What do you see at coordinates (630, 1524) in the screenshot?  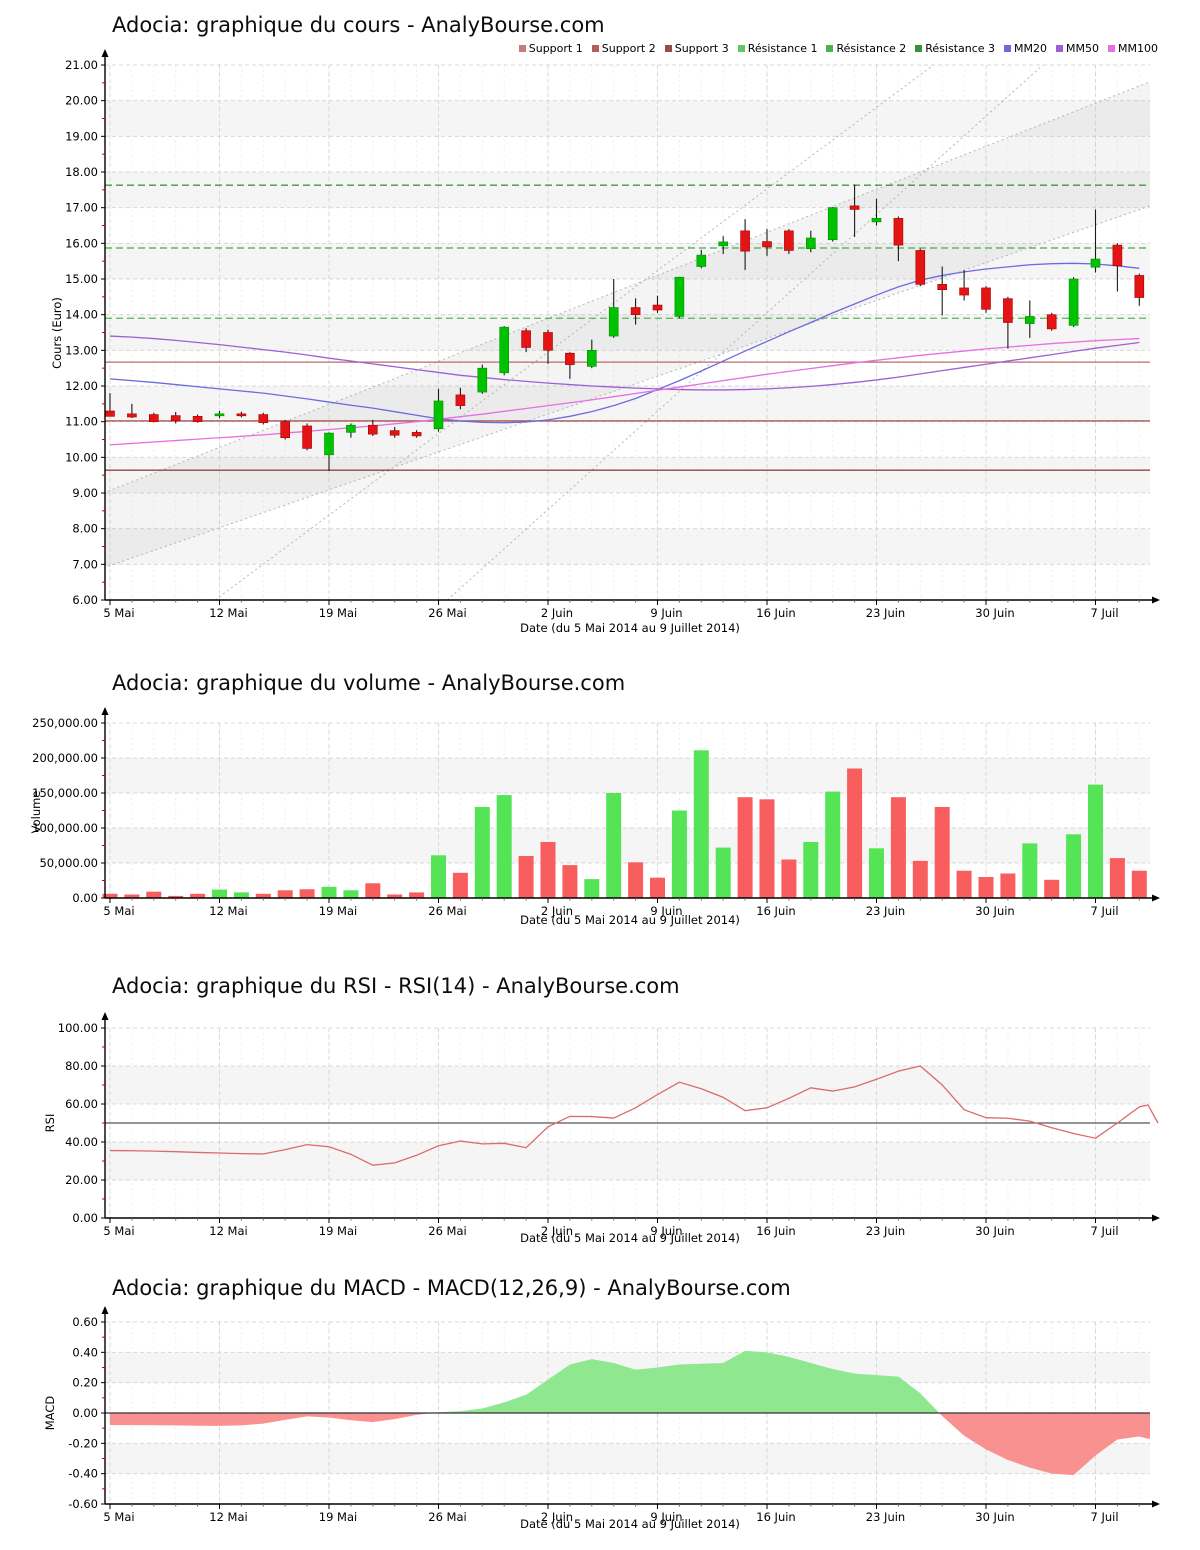 I see `macd-x-axis-title: Date (du 5 Mai 2014 au 9 Juillet 2014)` at bounding box center [630, 1524].